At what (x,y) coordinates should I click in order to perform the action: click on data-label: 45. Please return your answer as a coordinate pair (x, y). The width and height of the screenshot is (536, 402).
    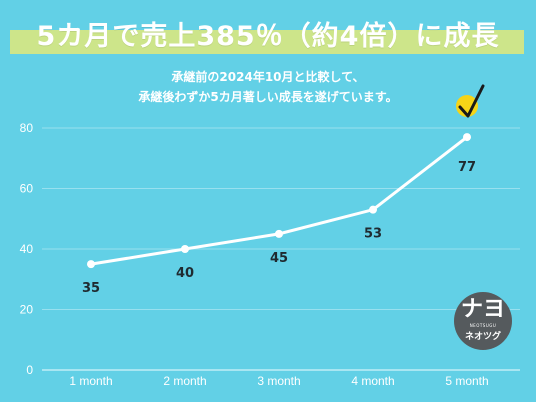
    Looking at the image, I should click on (279, 258).